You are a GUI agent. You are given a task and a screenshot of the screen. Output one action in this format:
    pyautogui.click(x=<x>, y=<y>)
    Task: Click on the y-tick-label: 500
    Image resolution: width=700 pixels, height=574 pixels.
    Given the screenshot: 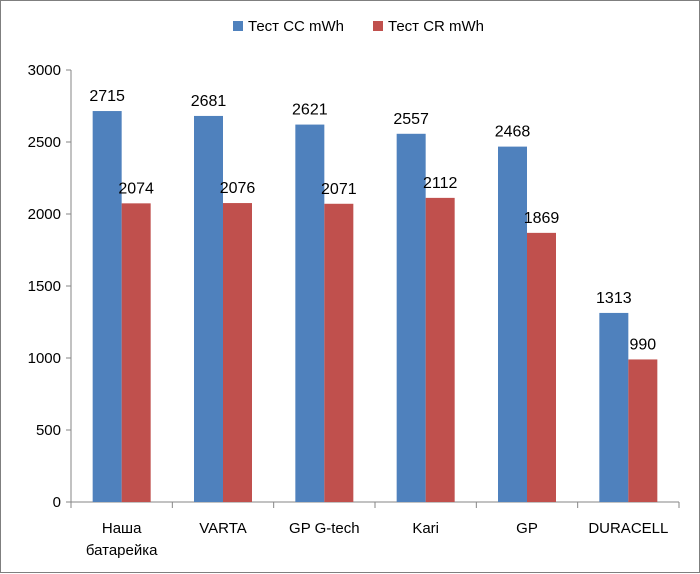 What is the action you would take?
    pyautogui.click(x=48, y=430)
    